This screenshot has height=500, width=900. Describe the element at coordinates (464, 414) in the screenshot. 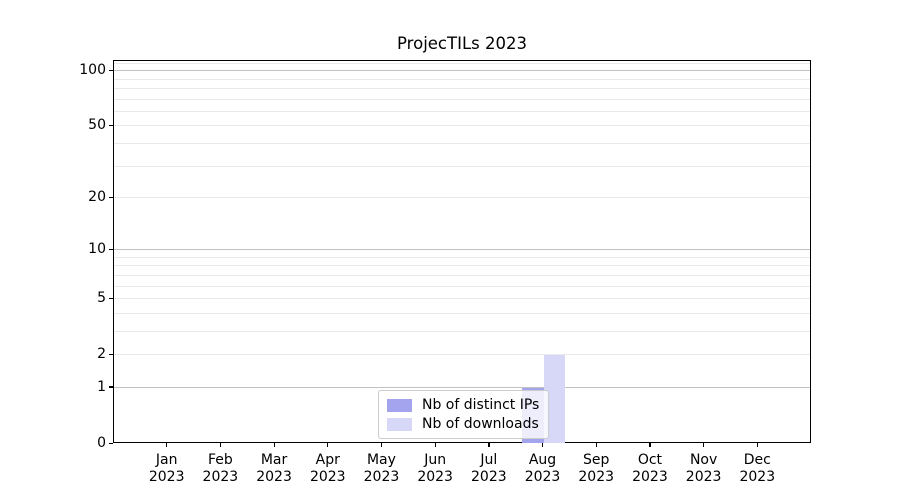

I see `legend: Nb of distinct IPs Nb of downloads` at that location.